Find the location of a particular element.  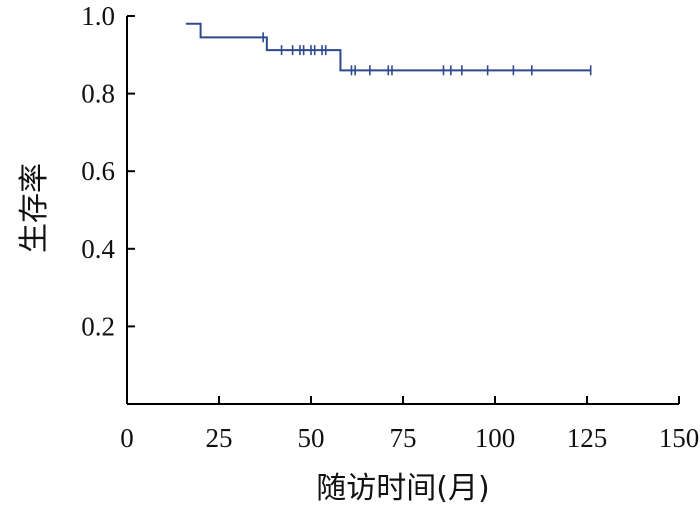

y-tick-label: 1.0 is located at coordinates (98, 16).